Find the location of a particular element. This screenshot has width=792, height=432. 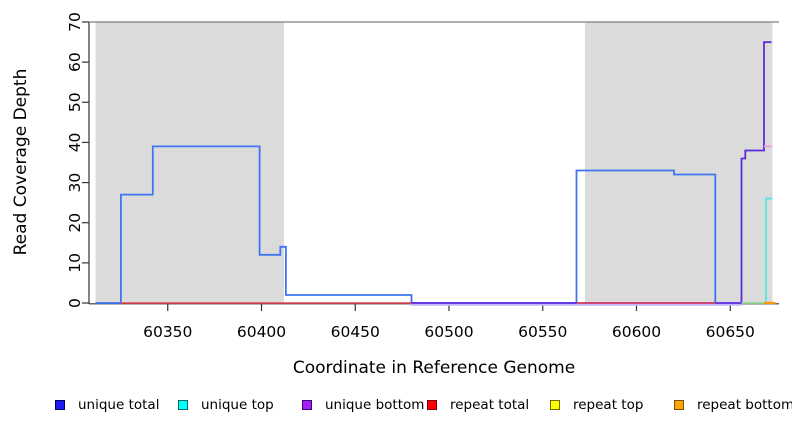

legend-item-unique-bottom: unique bottom is located at coordinates (363, 405).